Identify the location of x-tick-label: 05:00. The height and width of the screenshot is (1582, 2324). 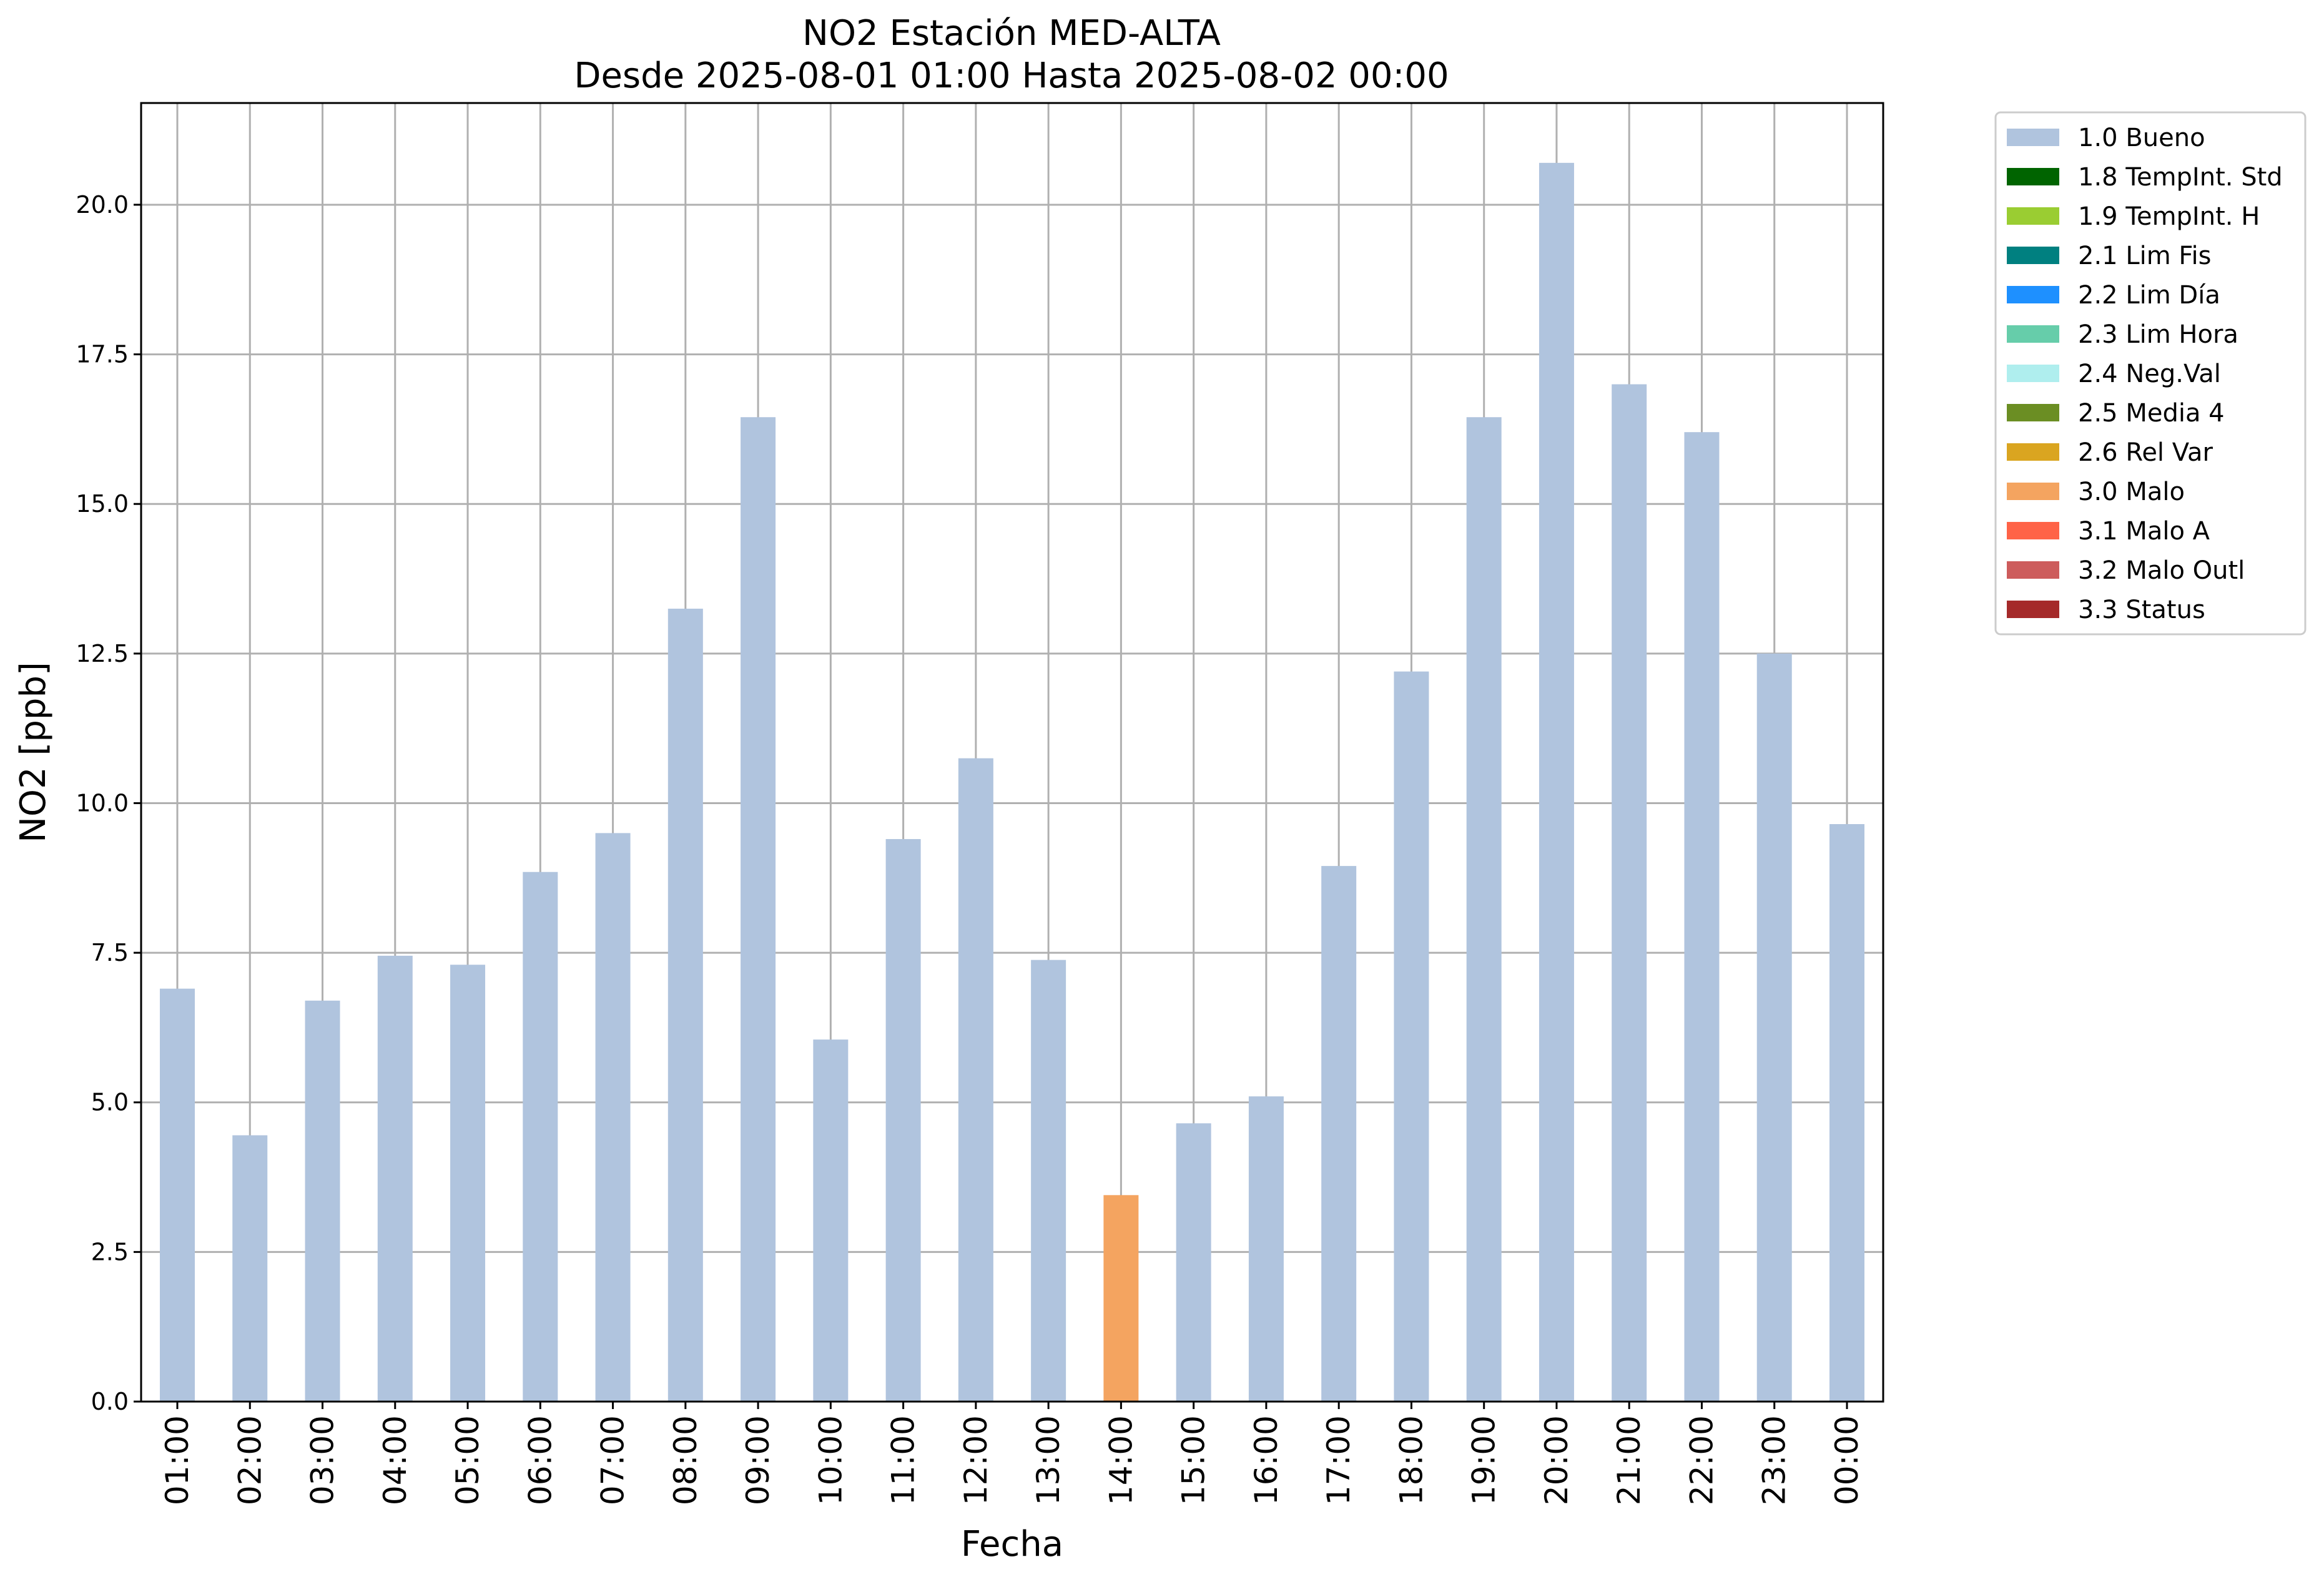
(468, 1460).